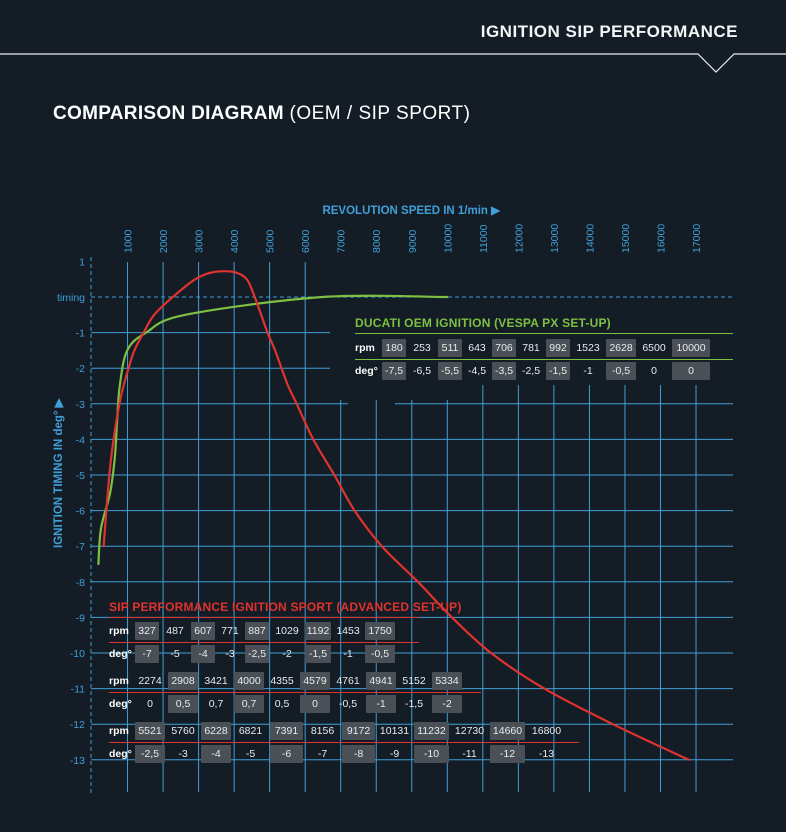 Image resolution: width=786 pixels, height=832 pixels. What do you see at coordinates (697, 238) in the screenshot?
I see `x-tick-label: 17000` at bounding box center [697, 238].